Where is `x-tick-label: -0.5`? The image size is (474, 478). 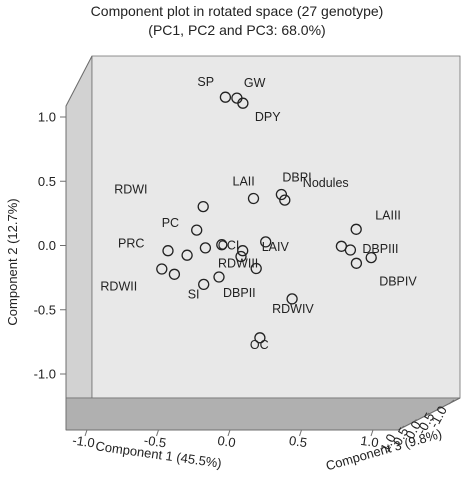 x-tick-label: -0.5 is located at coordinates (155, 442).